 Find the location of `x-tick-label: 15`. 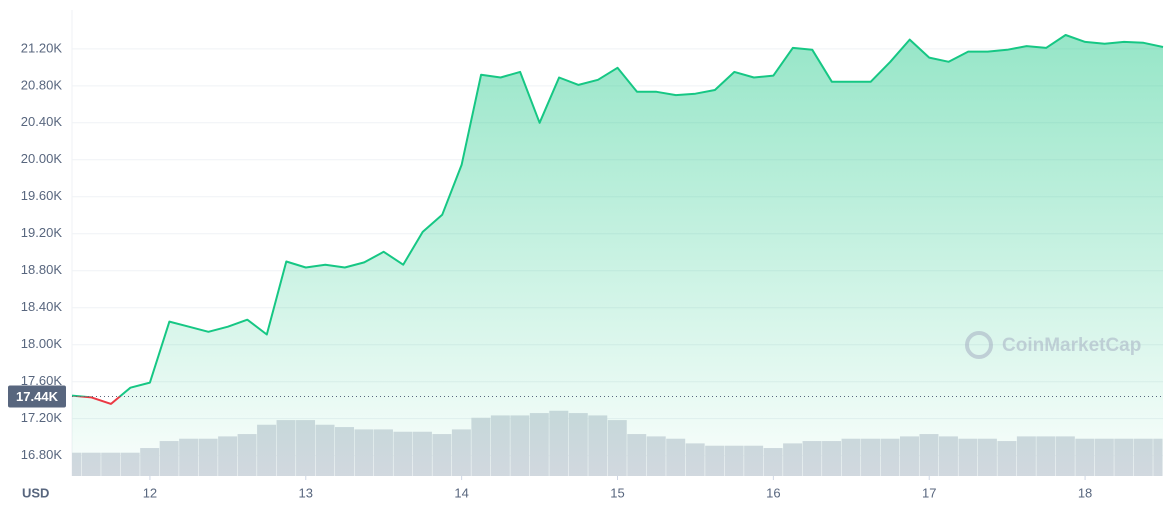

x-tick-label: 15 is located at coordinates (617, 492).